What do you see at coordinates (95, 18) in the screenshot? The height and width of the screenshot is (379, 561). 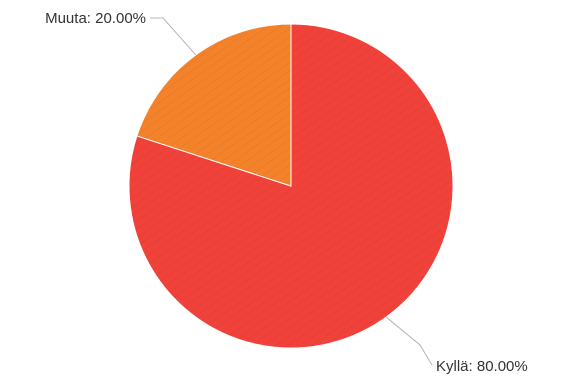 I see `slice-muuta-label: Muuta: 20.00%` at bounding box center [95, 18].